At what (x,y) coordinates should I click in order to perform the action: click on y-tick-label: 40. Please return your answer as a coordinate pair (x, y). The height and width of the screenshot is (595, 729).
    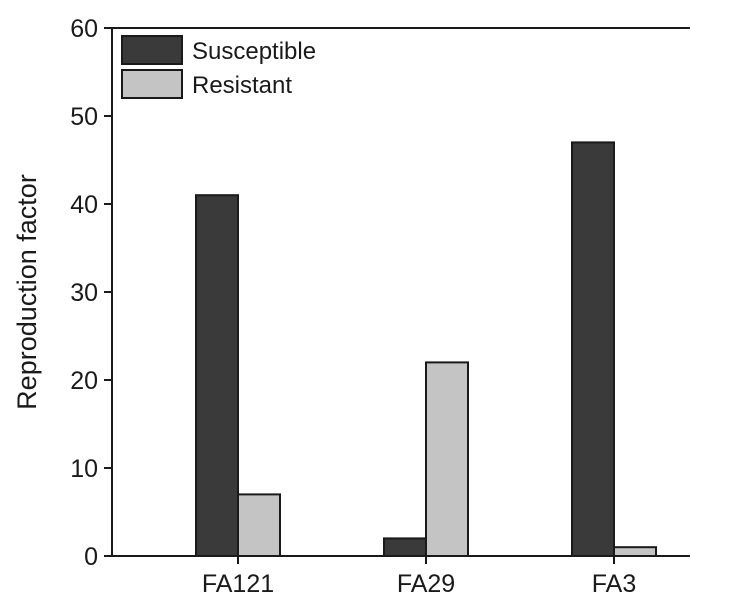
    Looking at the image, I should click on (84, 205).